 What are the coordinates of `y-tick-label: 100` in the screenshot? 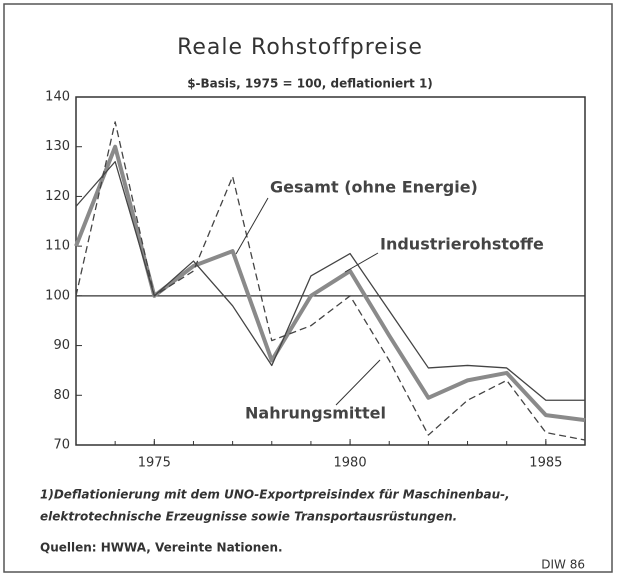 It's located at (57, 295).